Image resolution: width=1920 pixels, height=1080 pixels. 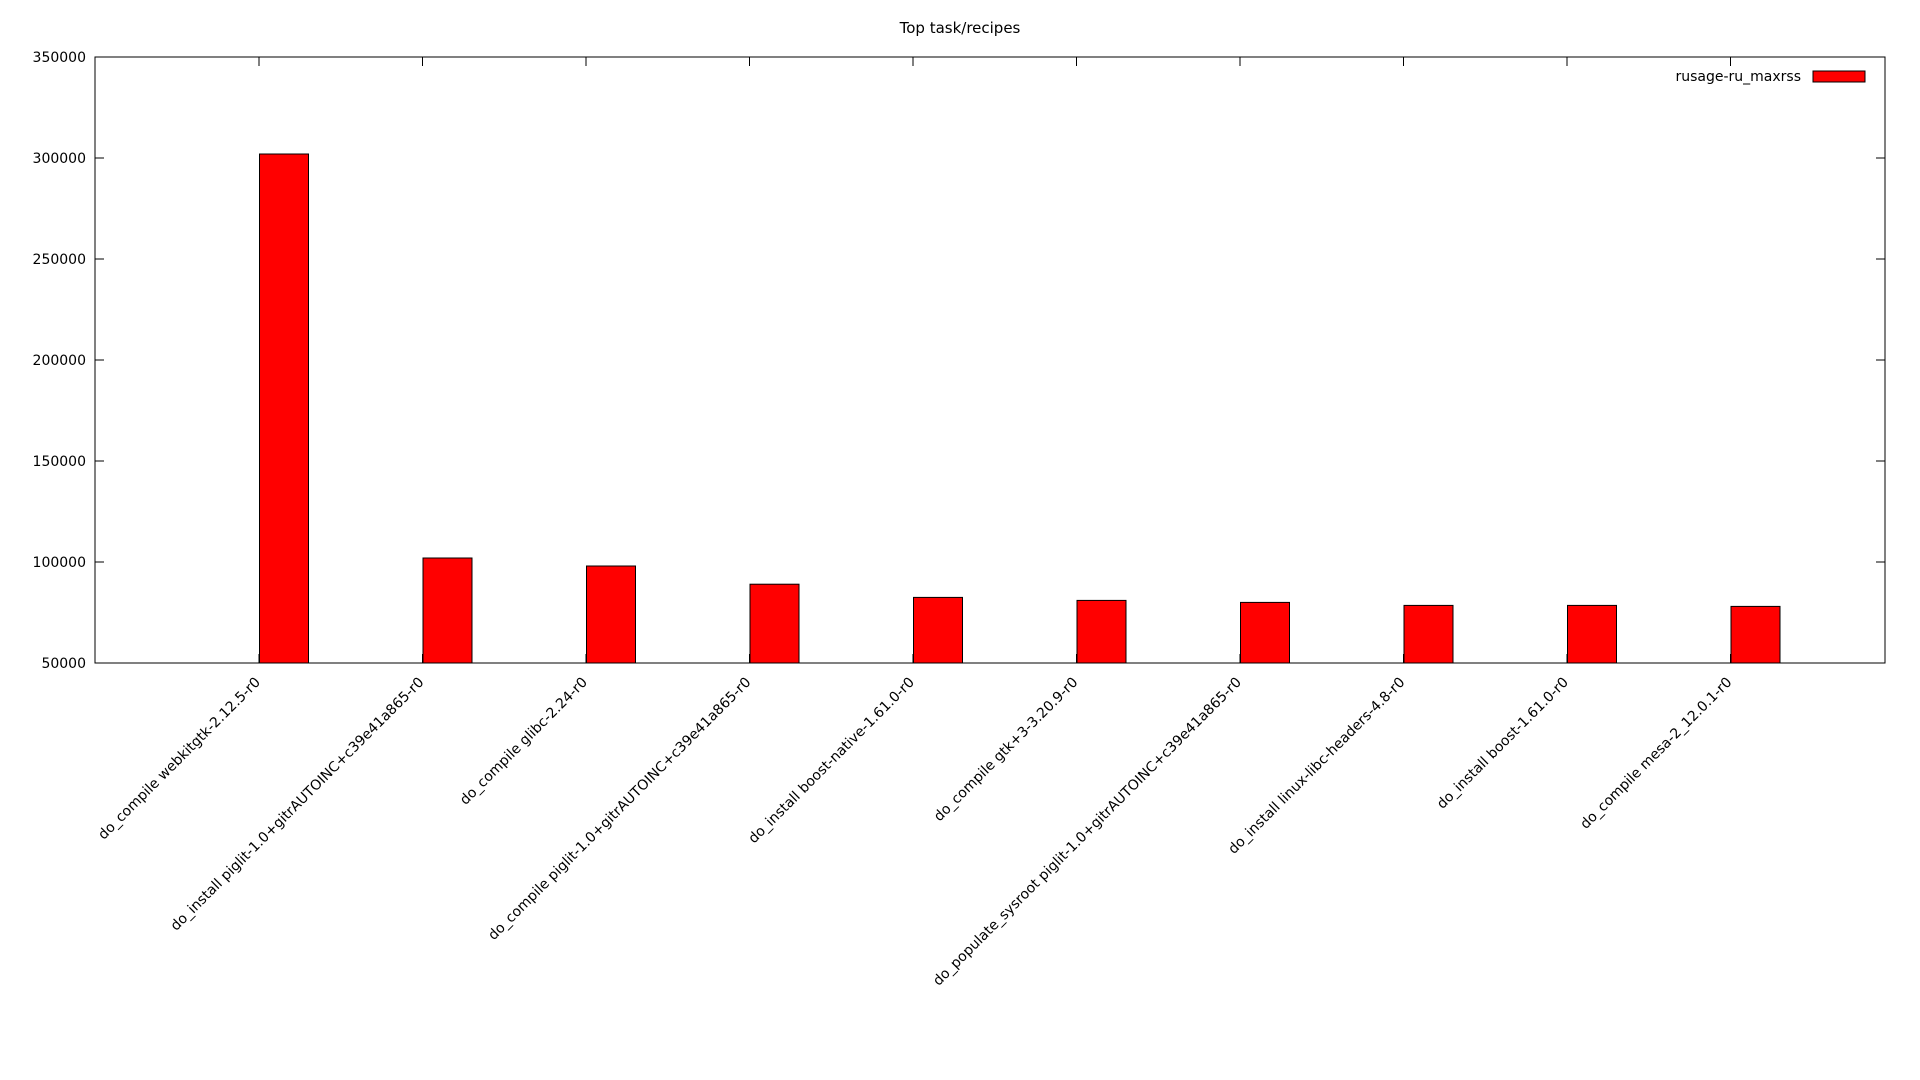 What do you see at coordinates (63, 664) in the screenshot?
I see `y-tick-label: 50000` at bounding box center [63, 664].